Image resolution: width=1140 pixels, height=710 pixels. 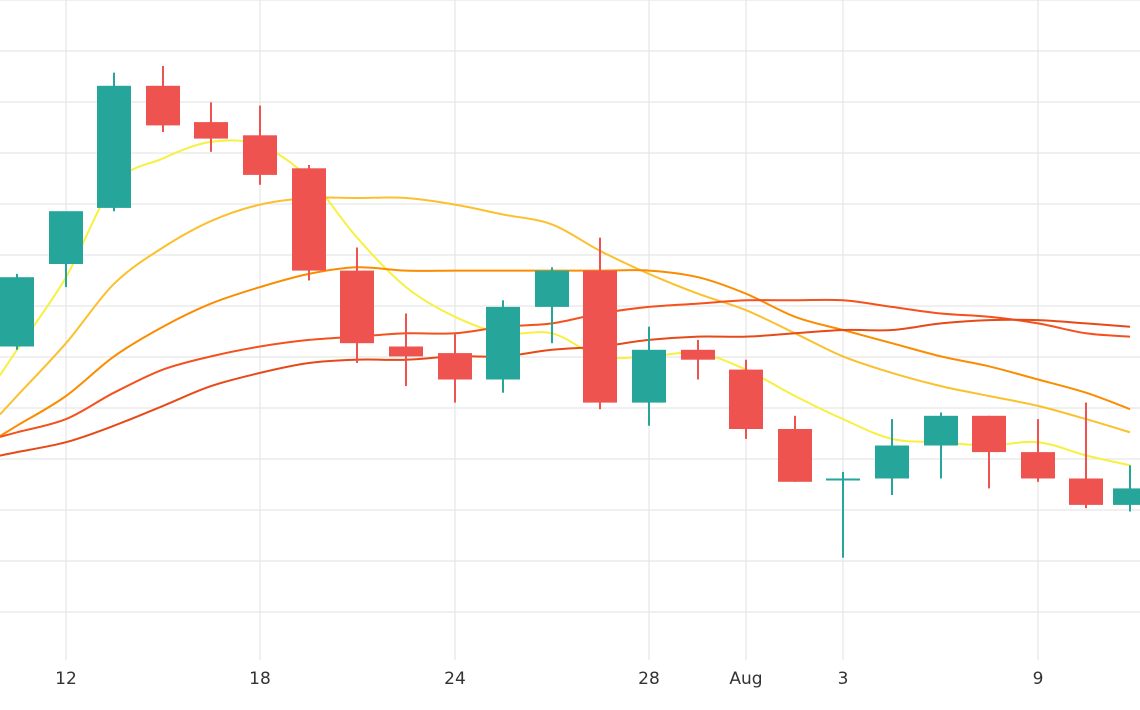 What do you see at coordinates (649, 679) in the screenshot?
I see `x-tick-label: 28` at bounding box center [649, 679].